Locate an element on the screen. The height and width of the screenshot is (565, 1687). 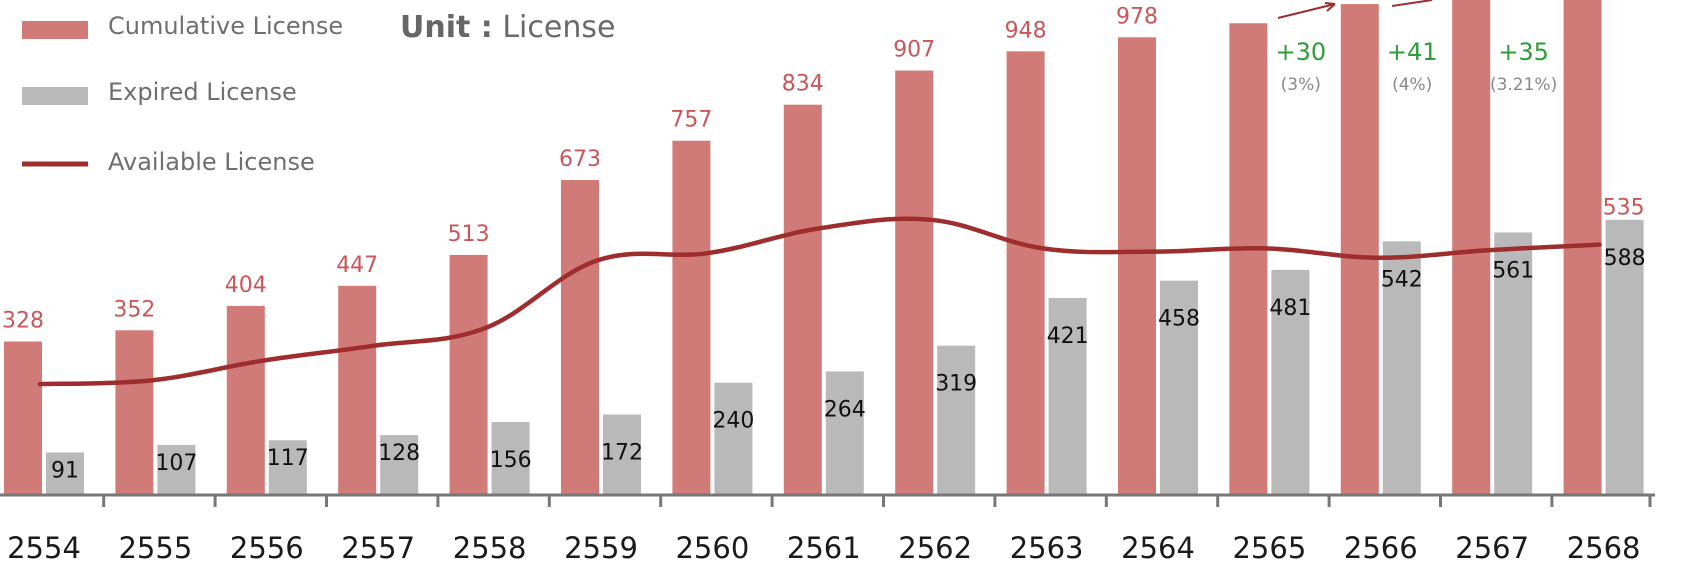
data-label-cumulative-2560: 757 is located at coordinates (691, 120).